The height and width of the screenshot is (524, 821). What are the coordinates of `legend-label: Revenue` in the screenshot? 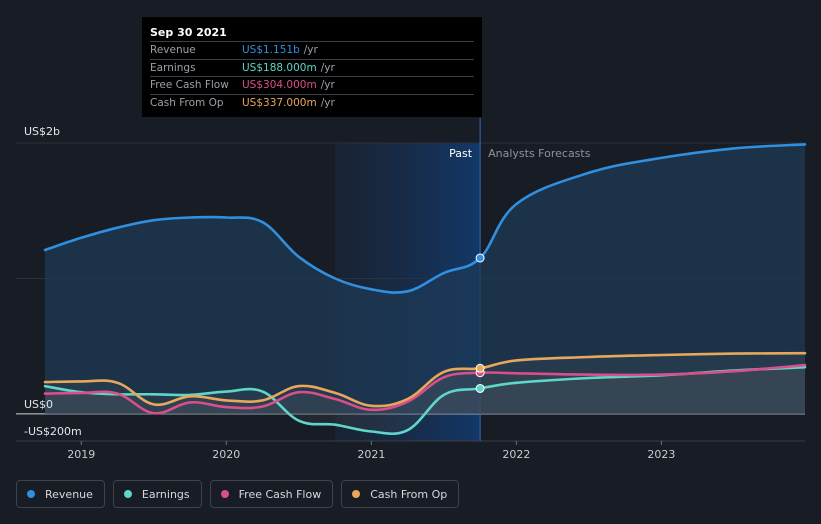 It's located at (69, 494).